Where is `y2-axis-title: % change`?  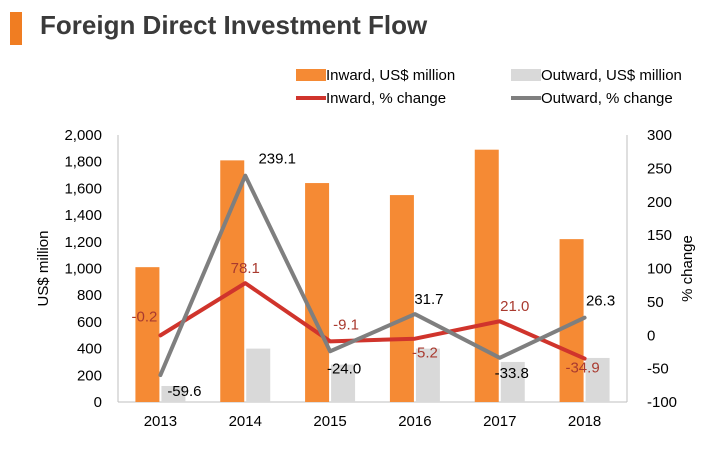 y2-axis-title: % change is located at coordinates (687, 268).